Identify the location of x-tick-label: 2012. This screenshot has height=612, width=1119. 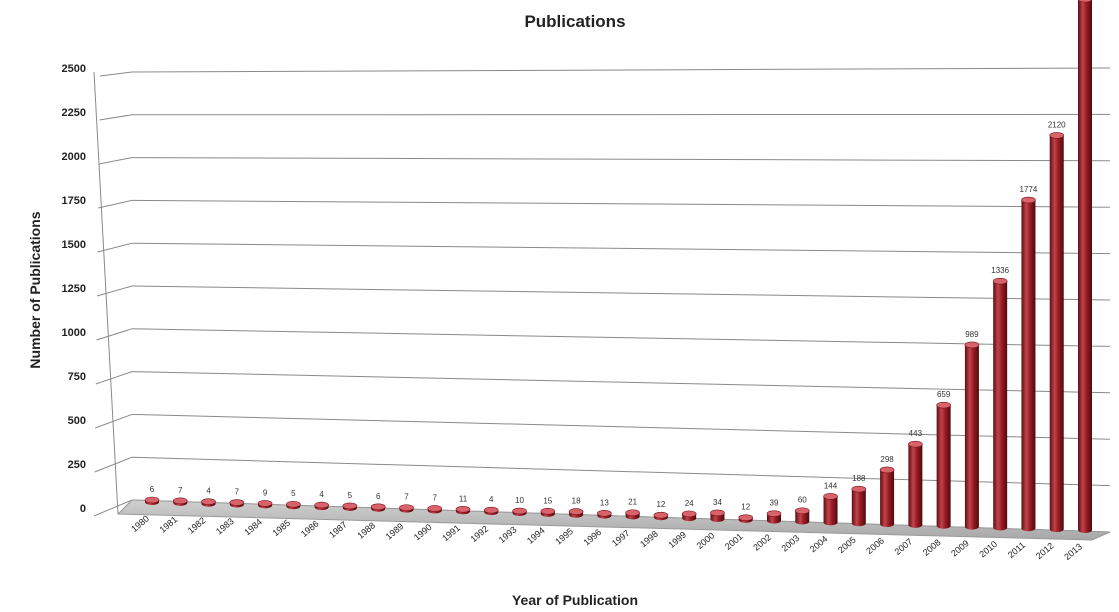
(1045, 551).